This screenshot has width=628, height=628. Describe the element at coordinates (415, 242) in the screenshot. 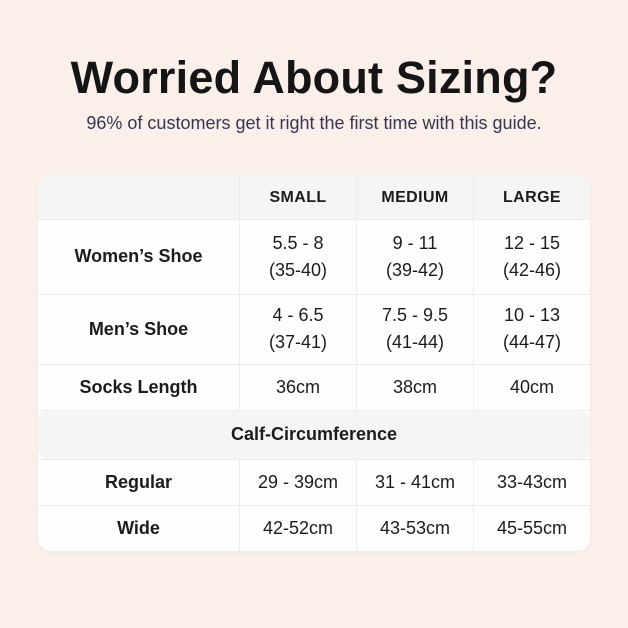

I see `cell-value: 9 - 11` at that location.